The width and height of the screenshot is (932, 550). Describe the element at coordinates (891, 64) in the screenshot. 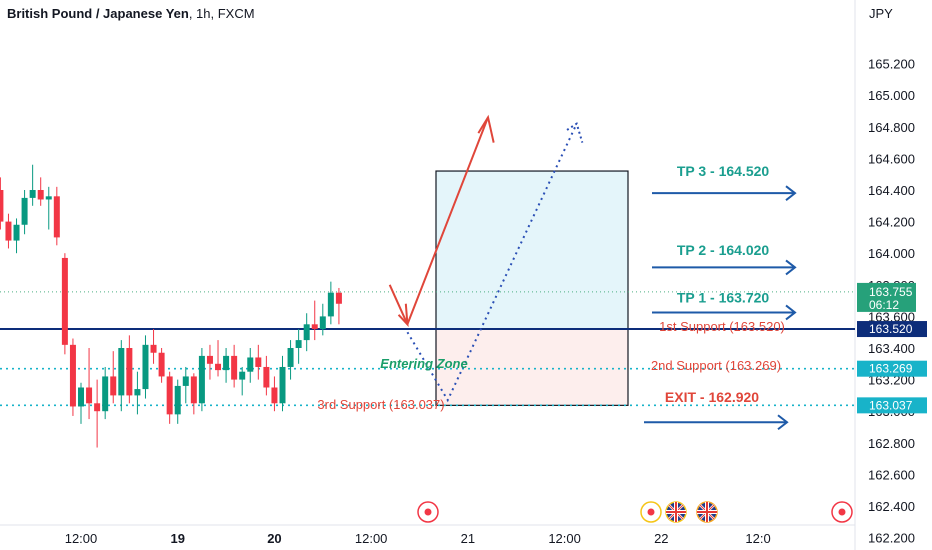

I see `price-tick: 165.200` at that location.